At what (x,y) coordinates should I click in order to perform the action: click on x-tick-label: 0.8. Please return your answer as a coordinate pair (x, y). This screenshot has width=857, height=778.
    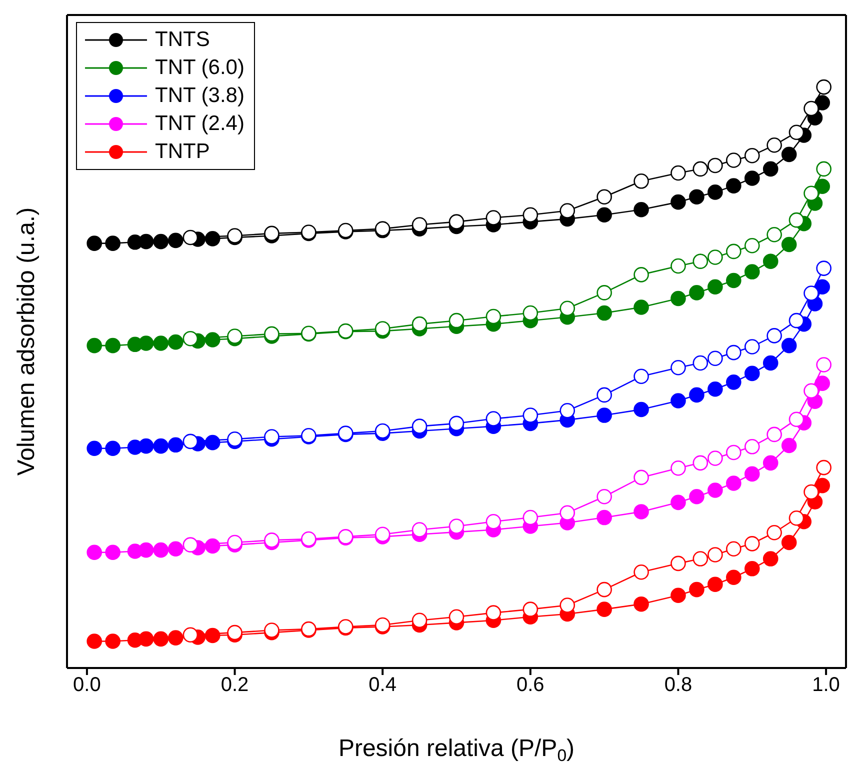
    Looking at the image, I should click on (678, 685).